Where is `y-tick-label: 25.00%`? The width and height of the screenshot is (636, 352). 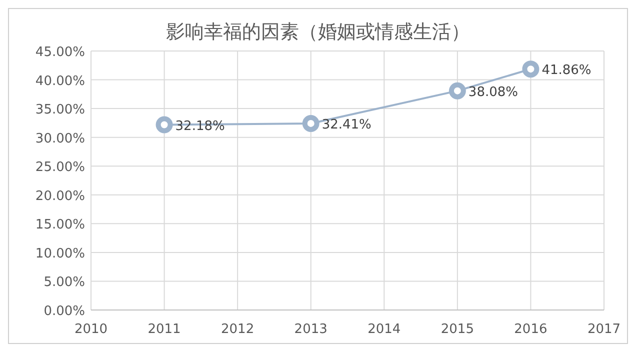
y-tick-label: 25.00% is located at coordinates (60, 168).